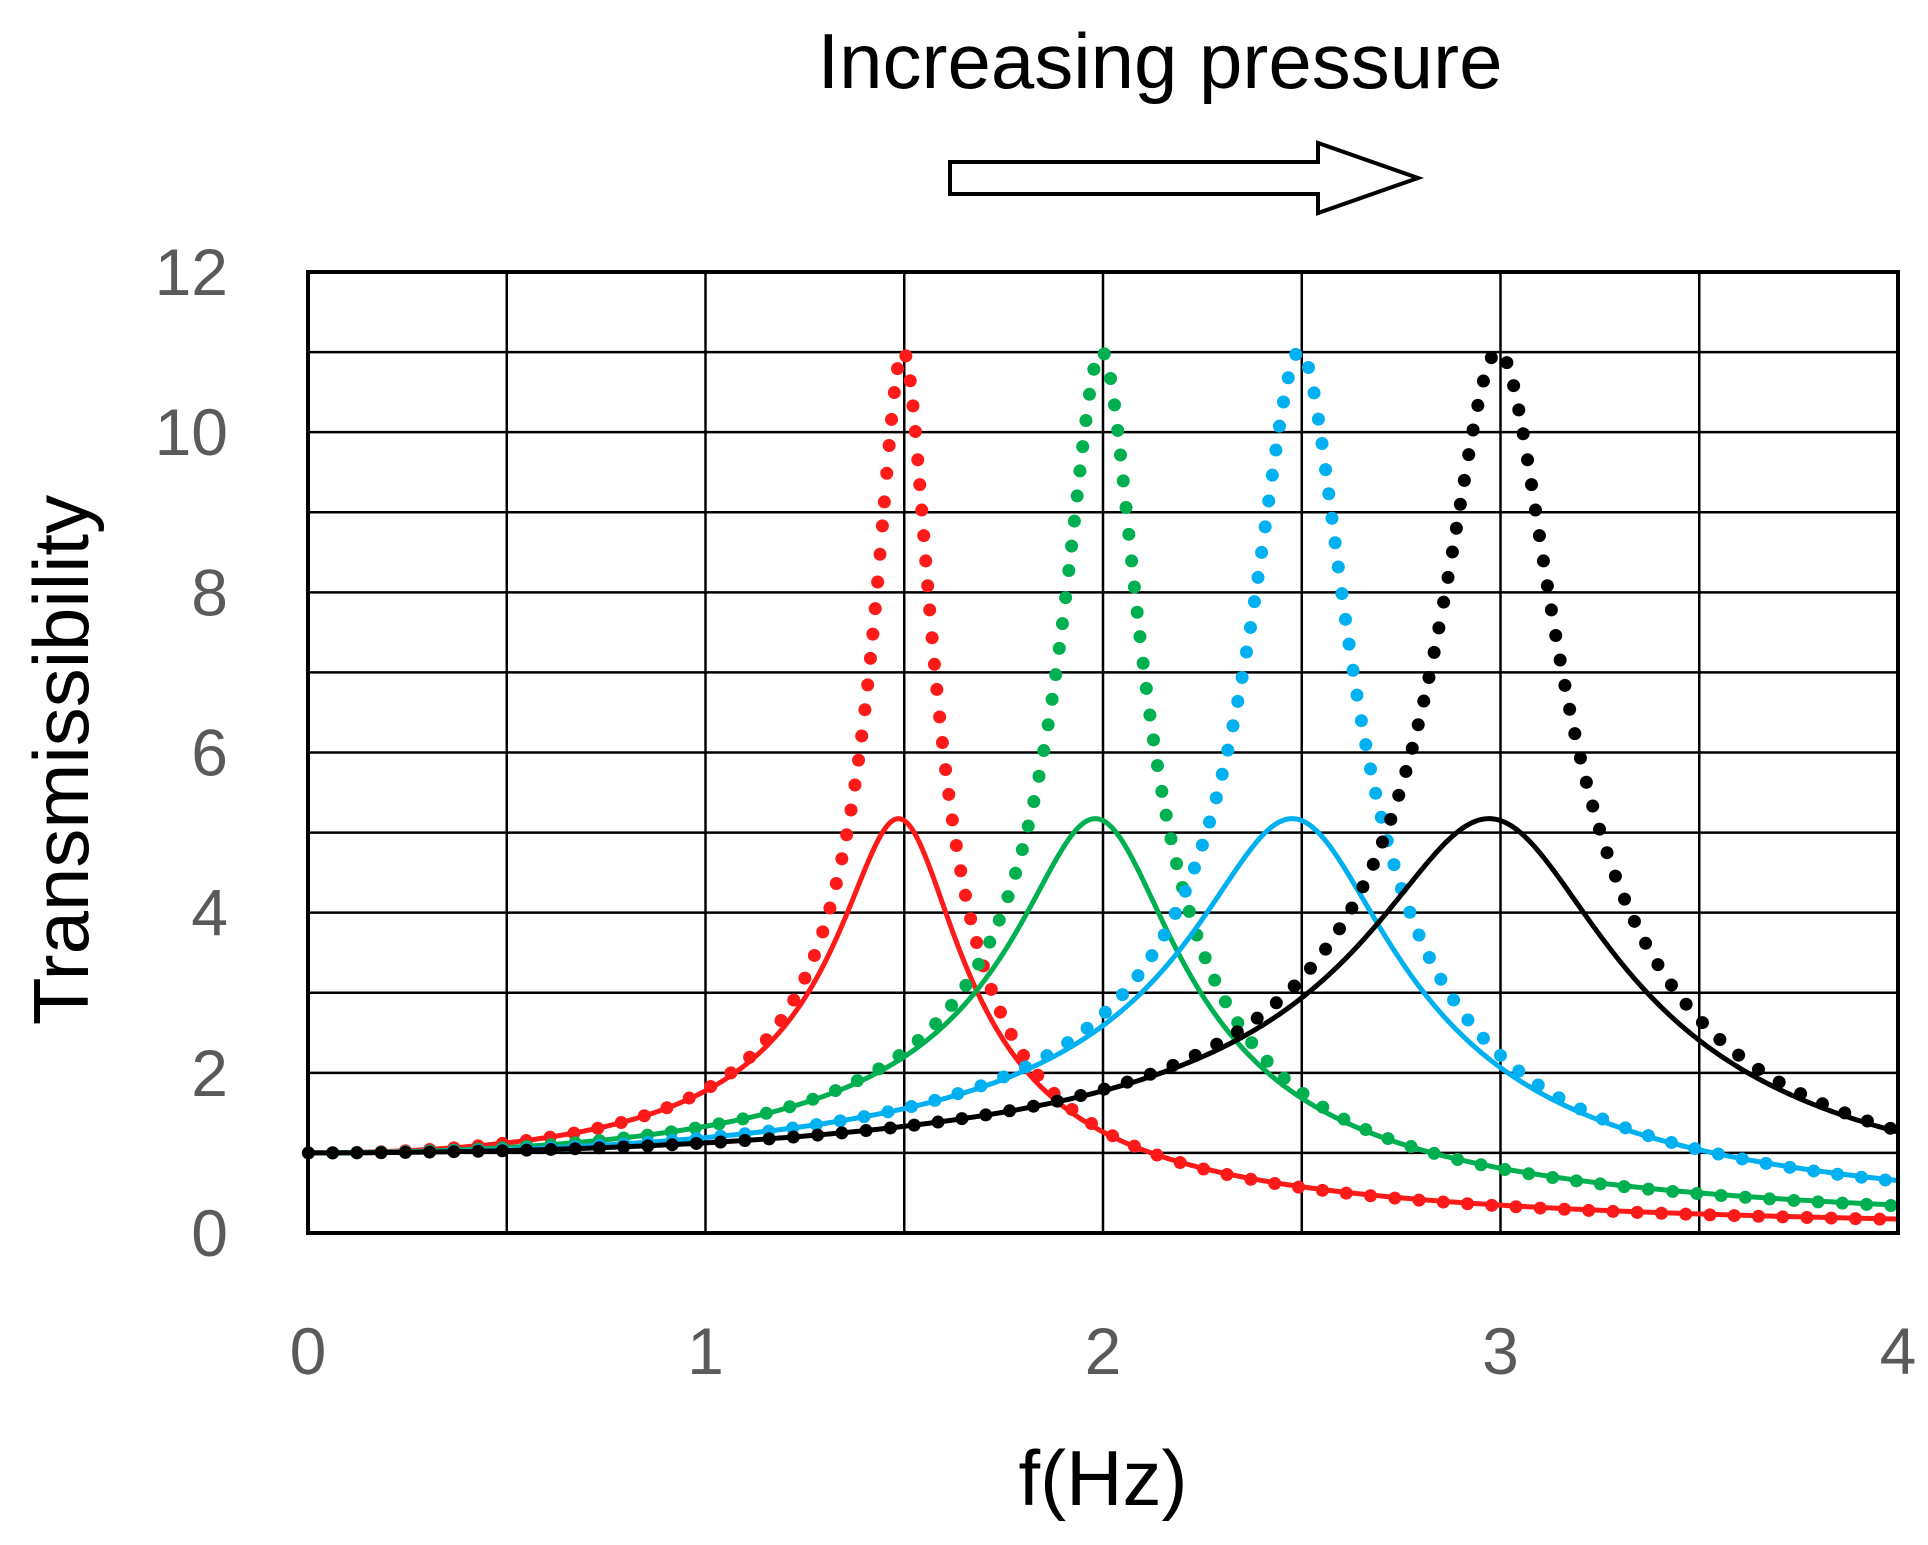 The image size is (1928, 1545). Describe the element at coordinates (705, 1351) in the screenshot. I see `x-tick-label: 1` at that location.